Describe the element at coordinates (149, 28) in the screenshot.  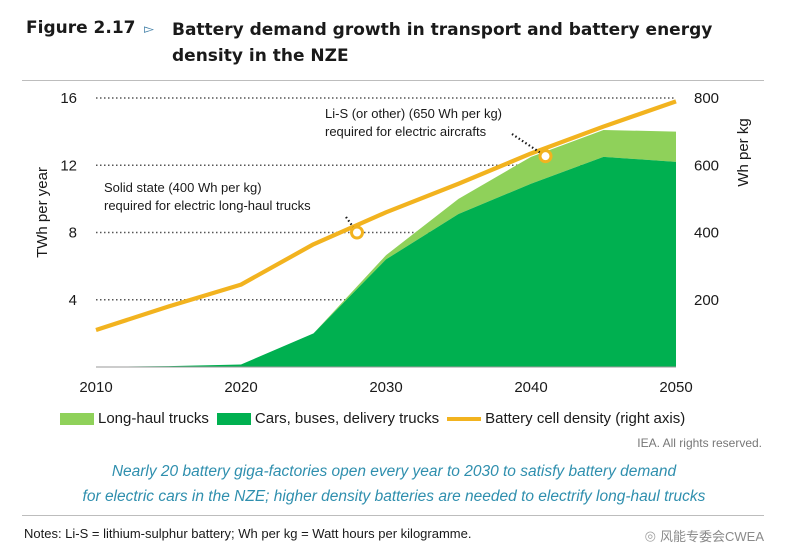
I see `figure-arrow-icon: ▻` at that location.